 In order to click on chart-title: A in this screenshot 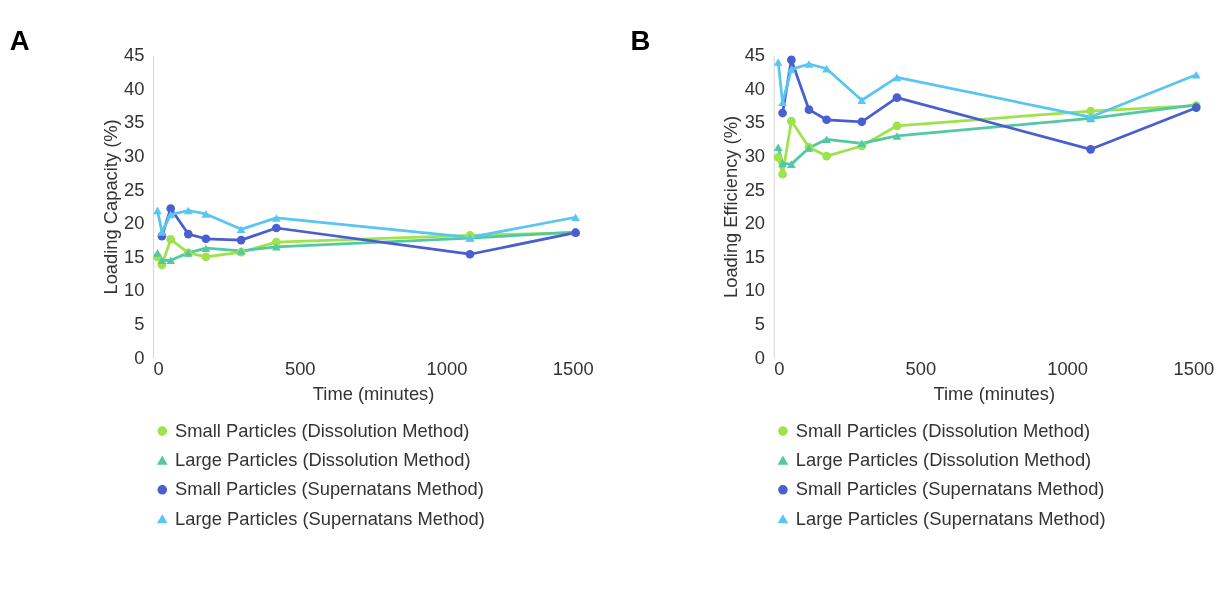, I will do `click(19, 40)`.